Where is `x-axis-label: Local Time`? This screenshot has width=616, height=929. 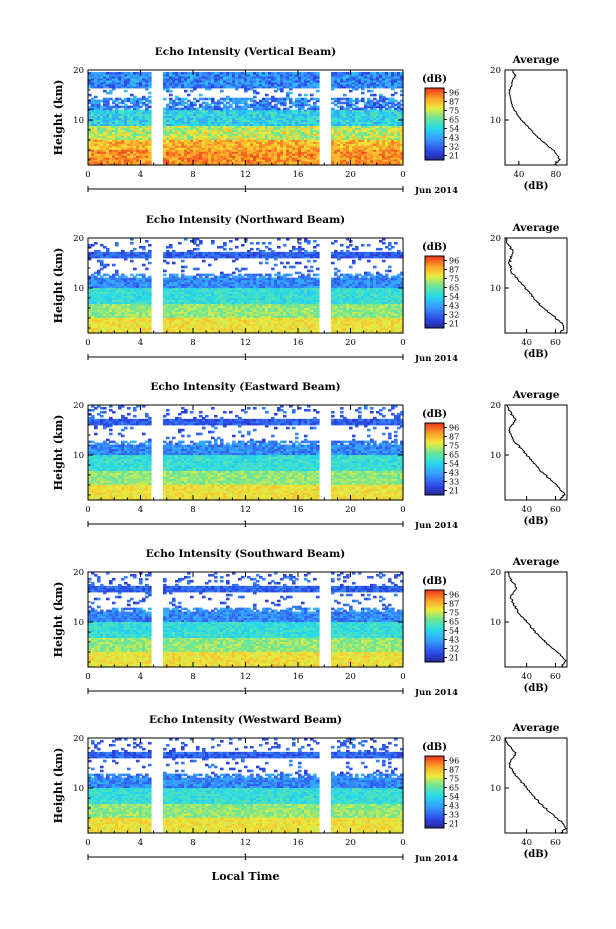 x-axis-label: Local Time is located at coordinates (246, 876).